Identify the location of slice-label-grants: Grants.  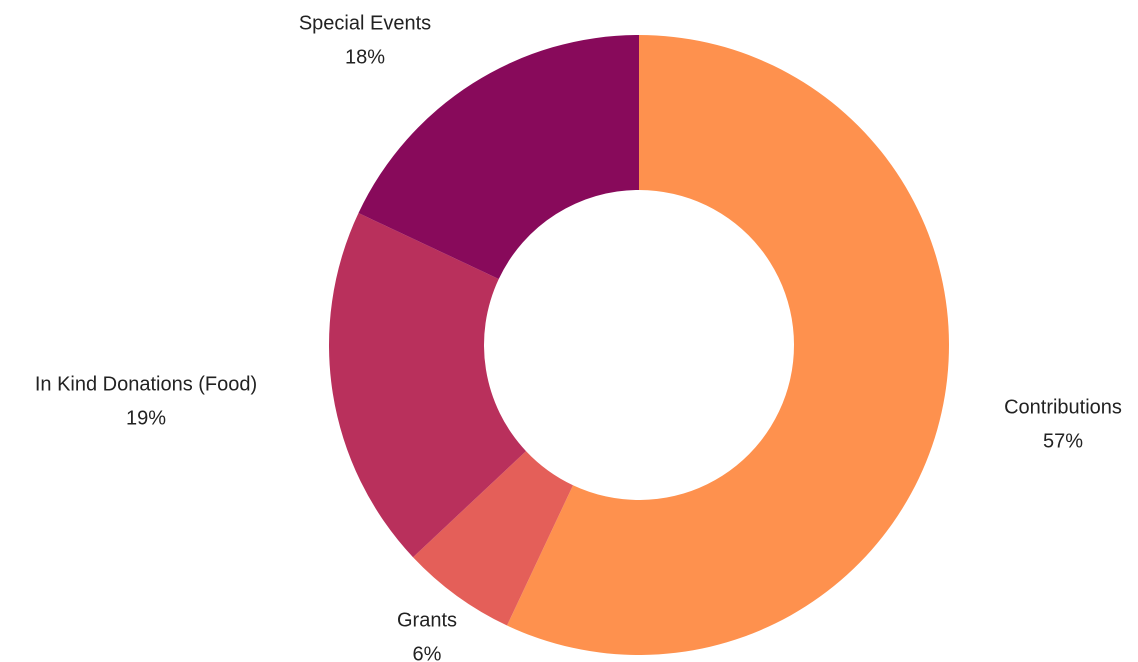
(427, 620).